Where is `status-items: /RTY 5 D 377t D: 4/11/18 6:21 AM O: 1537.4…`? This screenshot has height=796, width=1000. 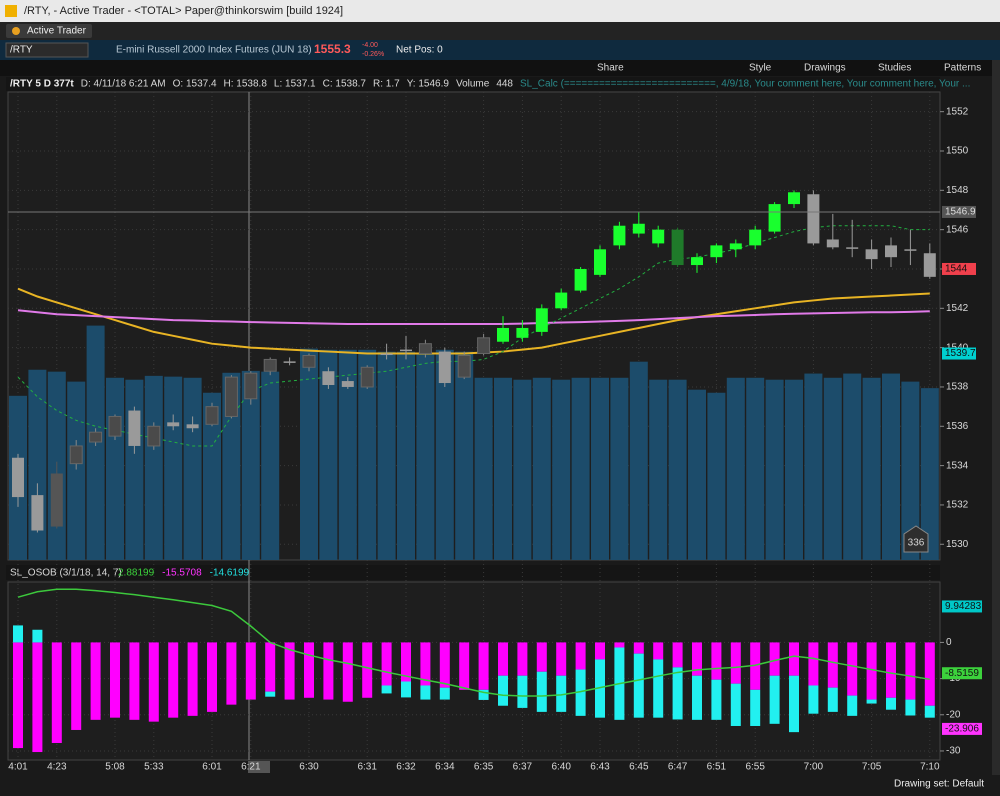
status-items: /RTY 5 D 377t D: 4/11/18 6:21 AM O: 1537.4… is located at coordinates (490, 84).